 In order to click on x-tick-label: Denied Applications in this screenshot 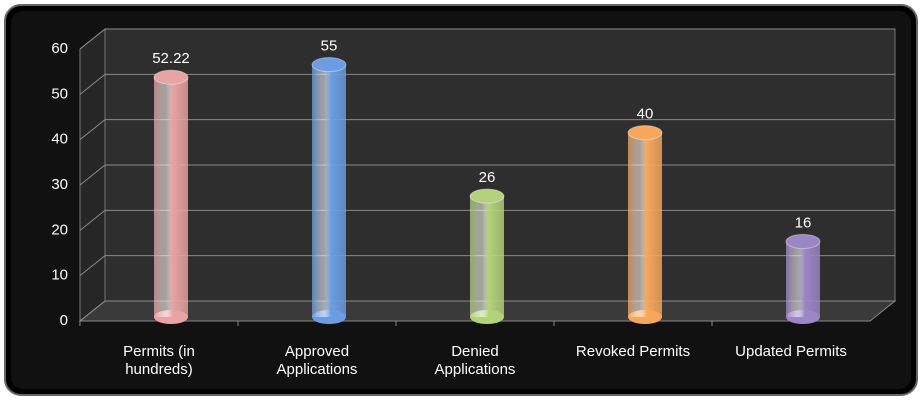, I will do `click(475, 360)`.